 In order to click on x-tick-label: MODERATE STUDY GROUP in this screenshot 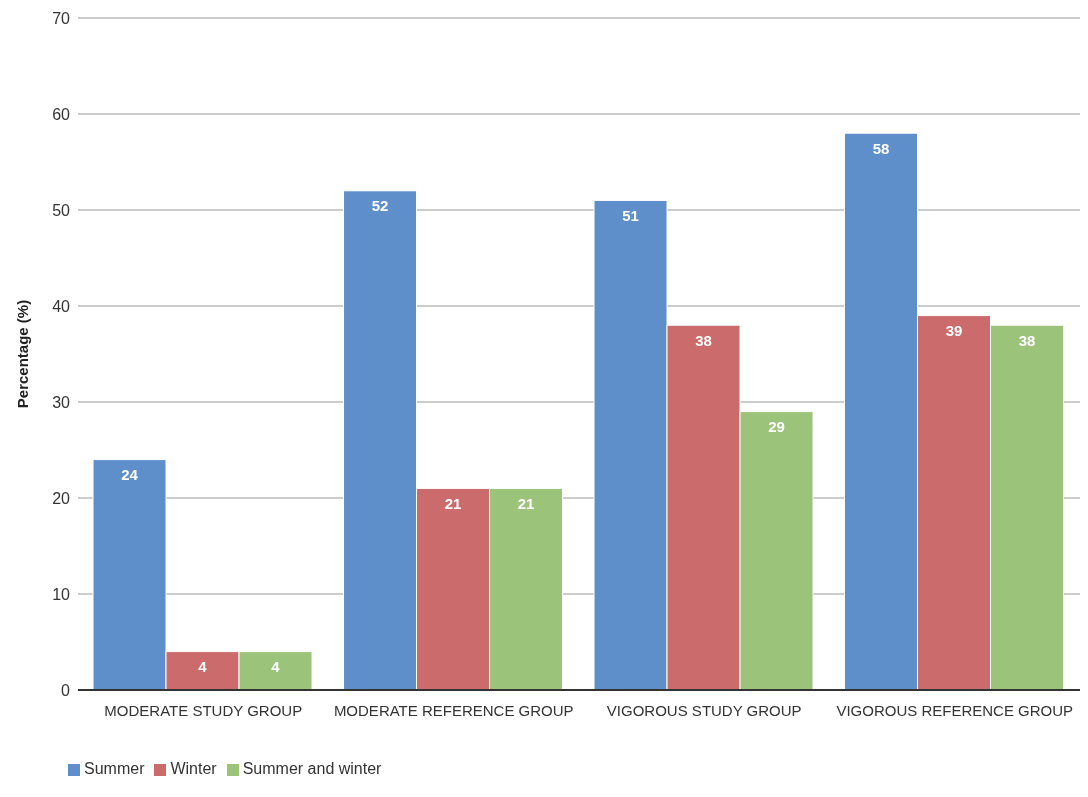, I will do `click(203, 710)`.